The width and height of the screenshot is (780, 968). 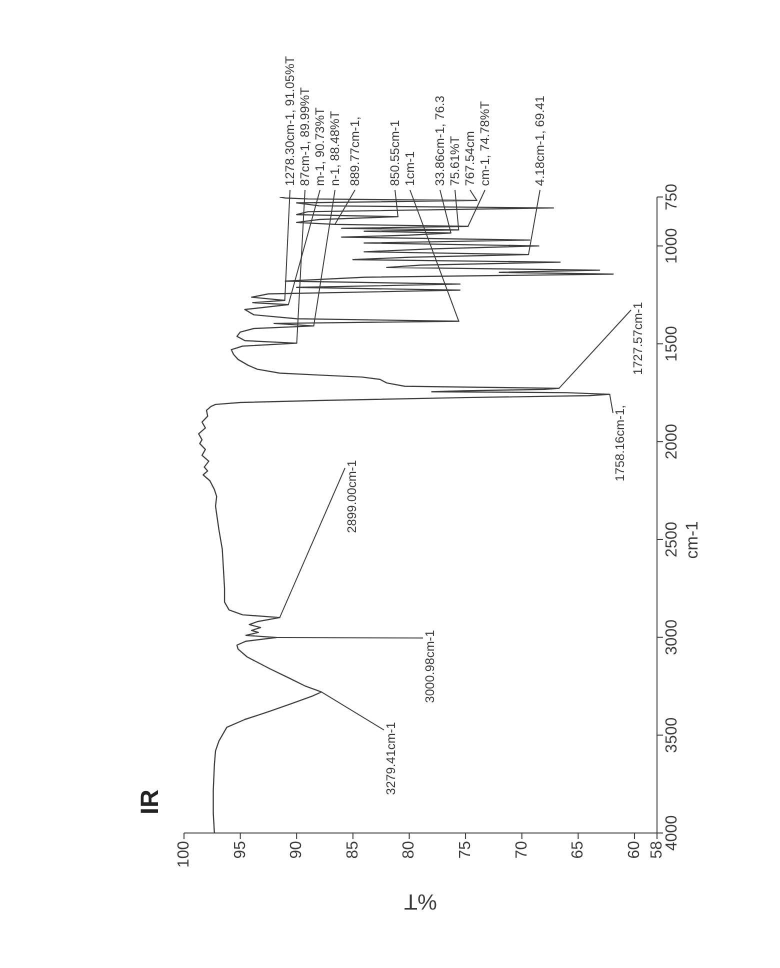 I want to click on y-tick-label: 750, so click(x=672, y=197).